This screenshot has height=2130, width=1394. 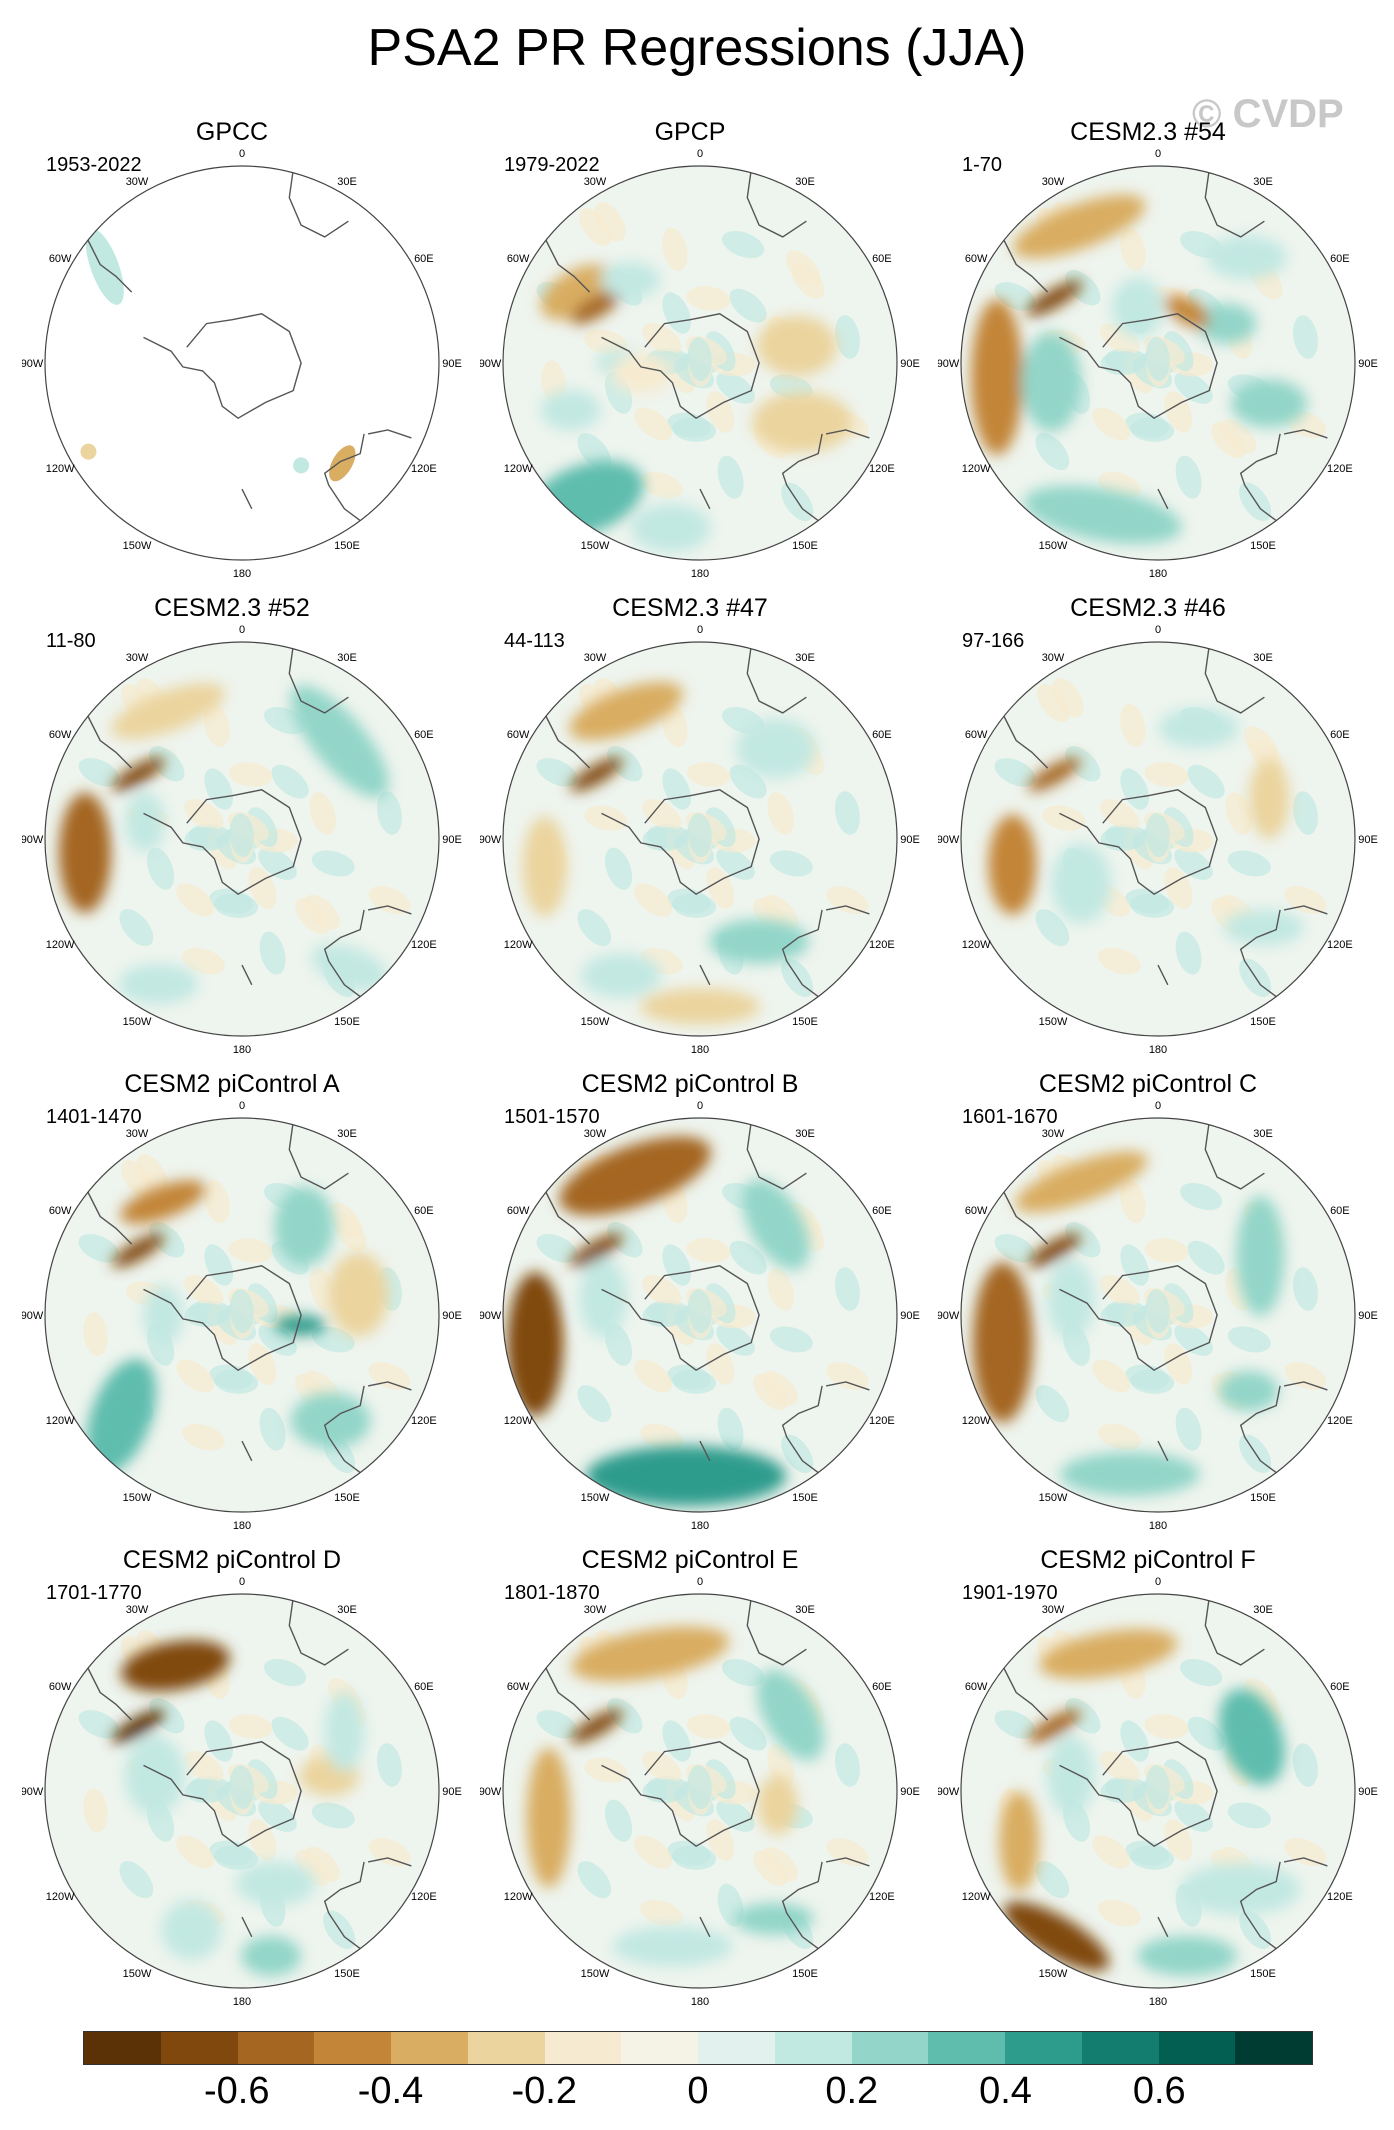 What do you see at coordinates (1148, 1084) in the screenshot?
I see `panel-title: CESM2 piControl C` at bounding box center [1148, 1084].